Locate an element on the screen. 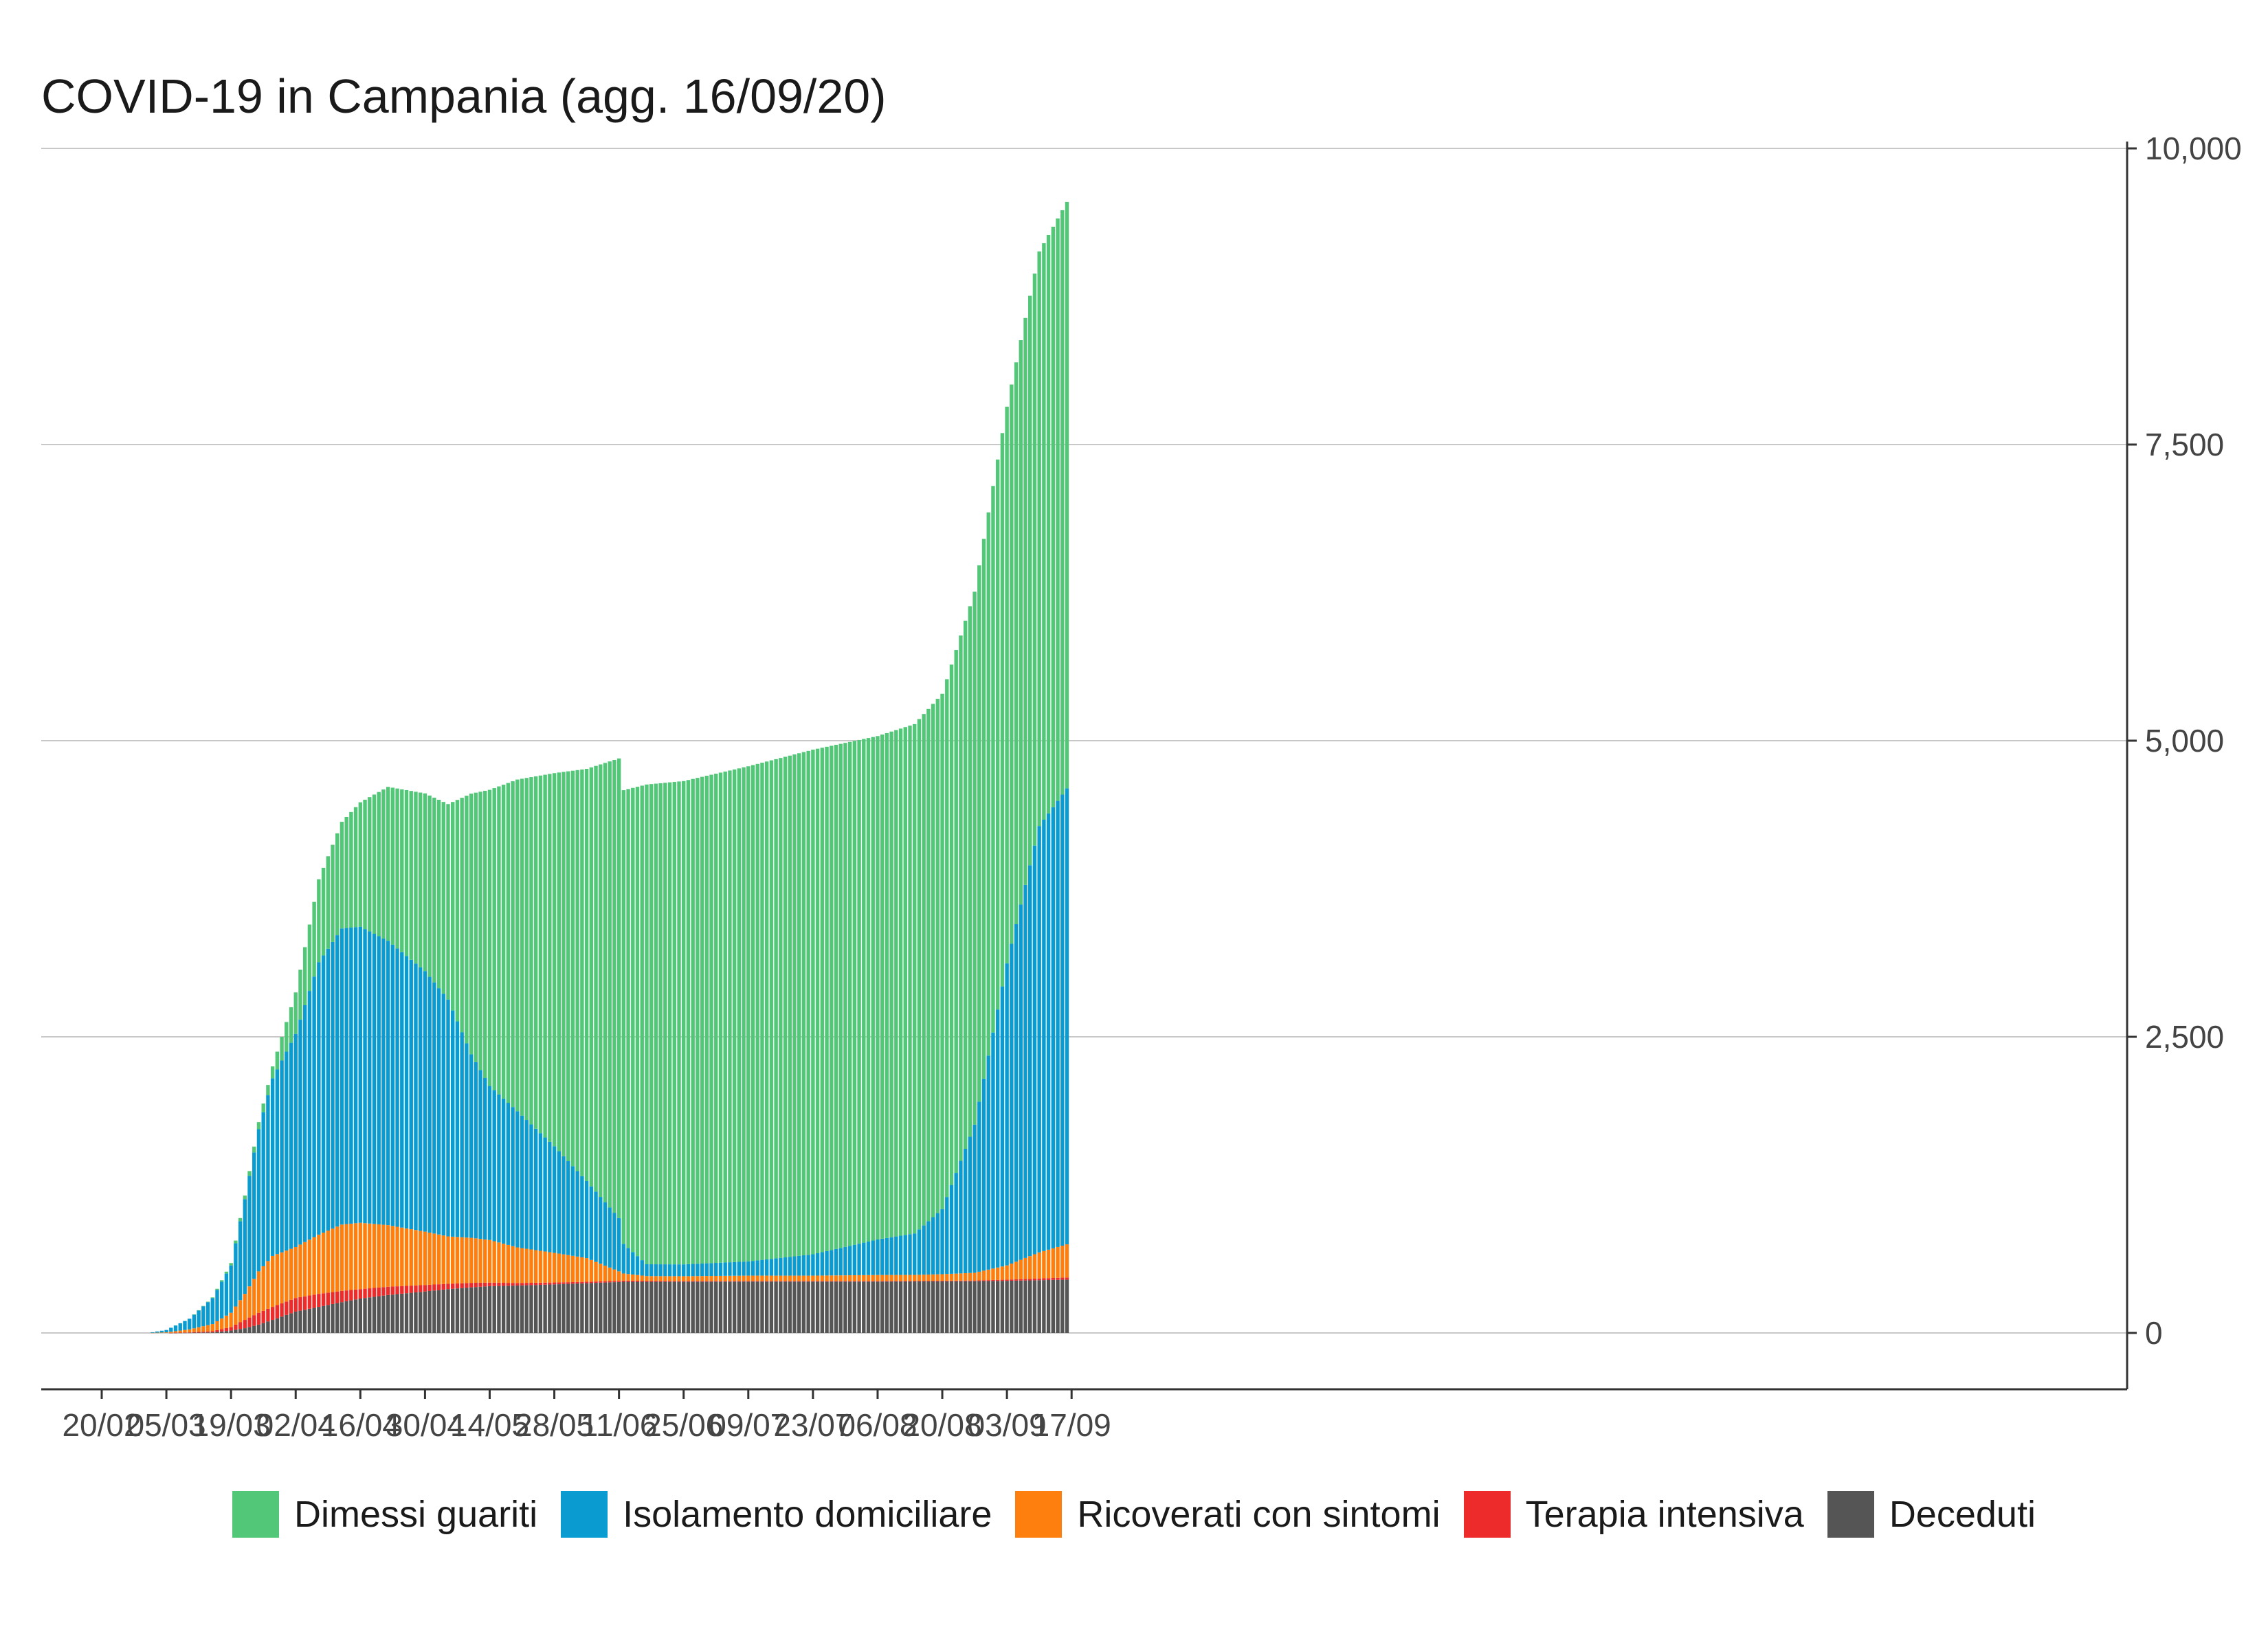 This screenshot has width=2268, height=1649. legend-item: Isolamento domiciliare is located at coordinates (776, 1514).